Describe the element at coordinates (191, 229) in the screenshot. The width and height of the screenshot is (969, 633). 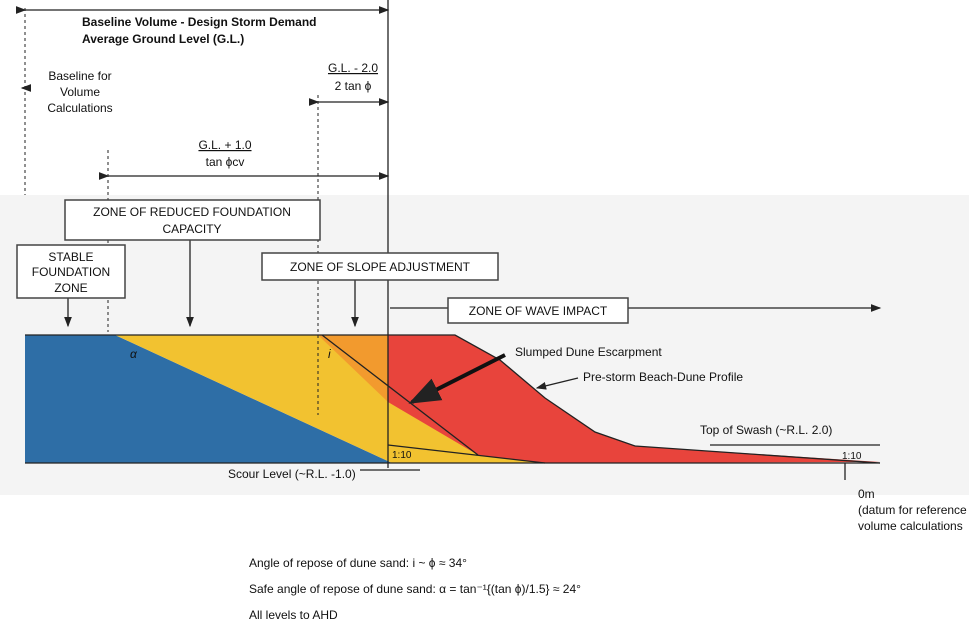
I see `zone-label: CAPACITY` at that location.